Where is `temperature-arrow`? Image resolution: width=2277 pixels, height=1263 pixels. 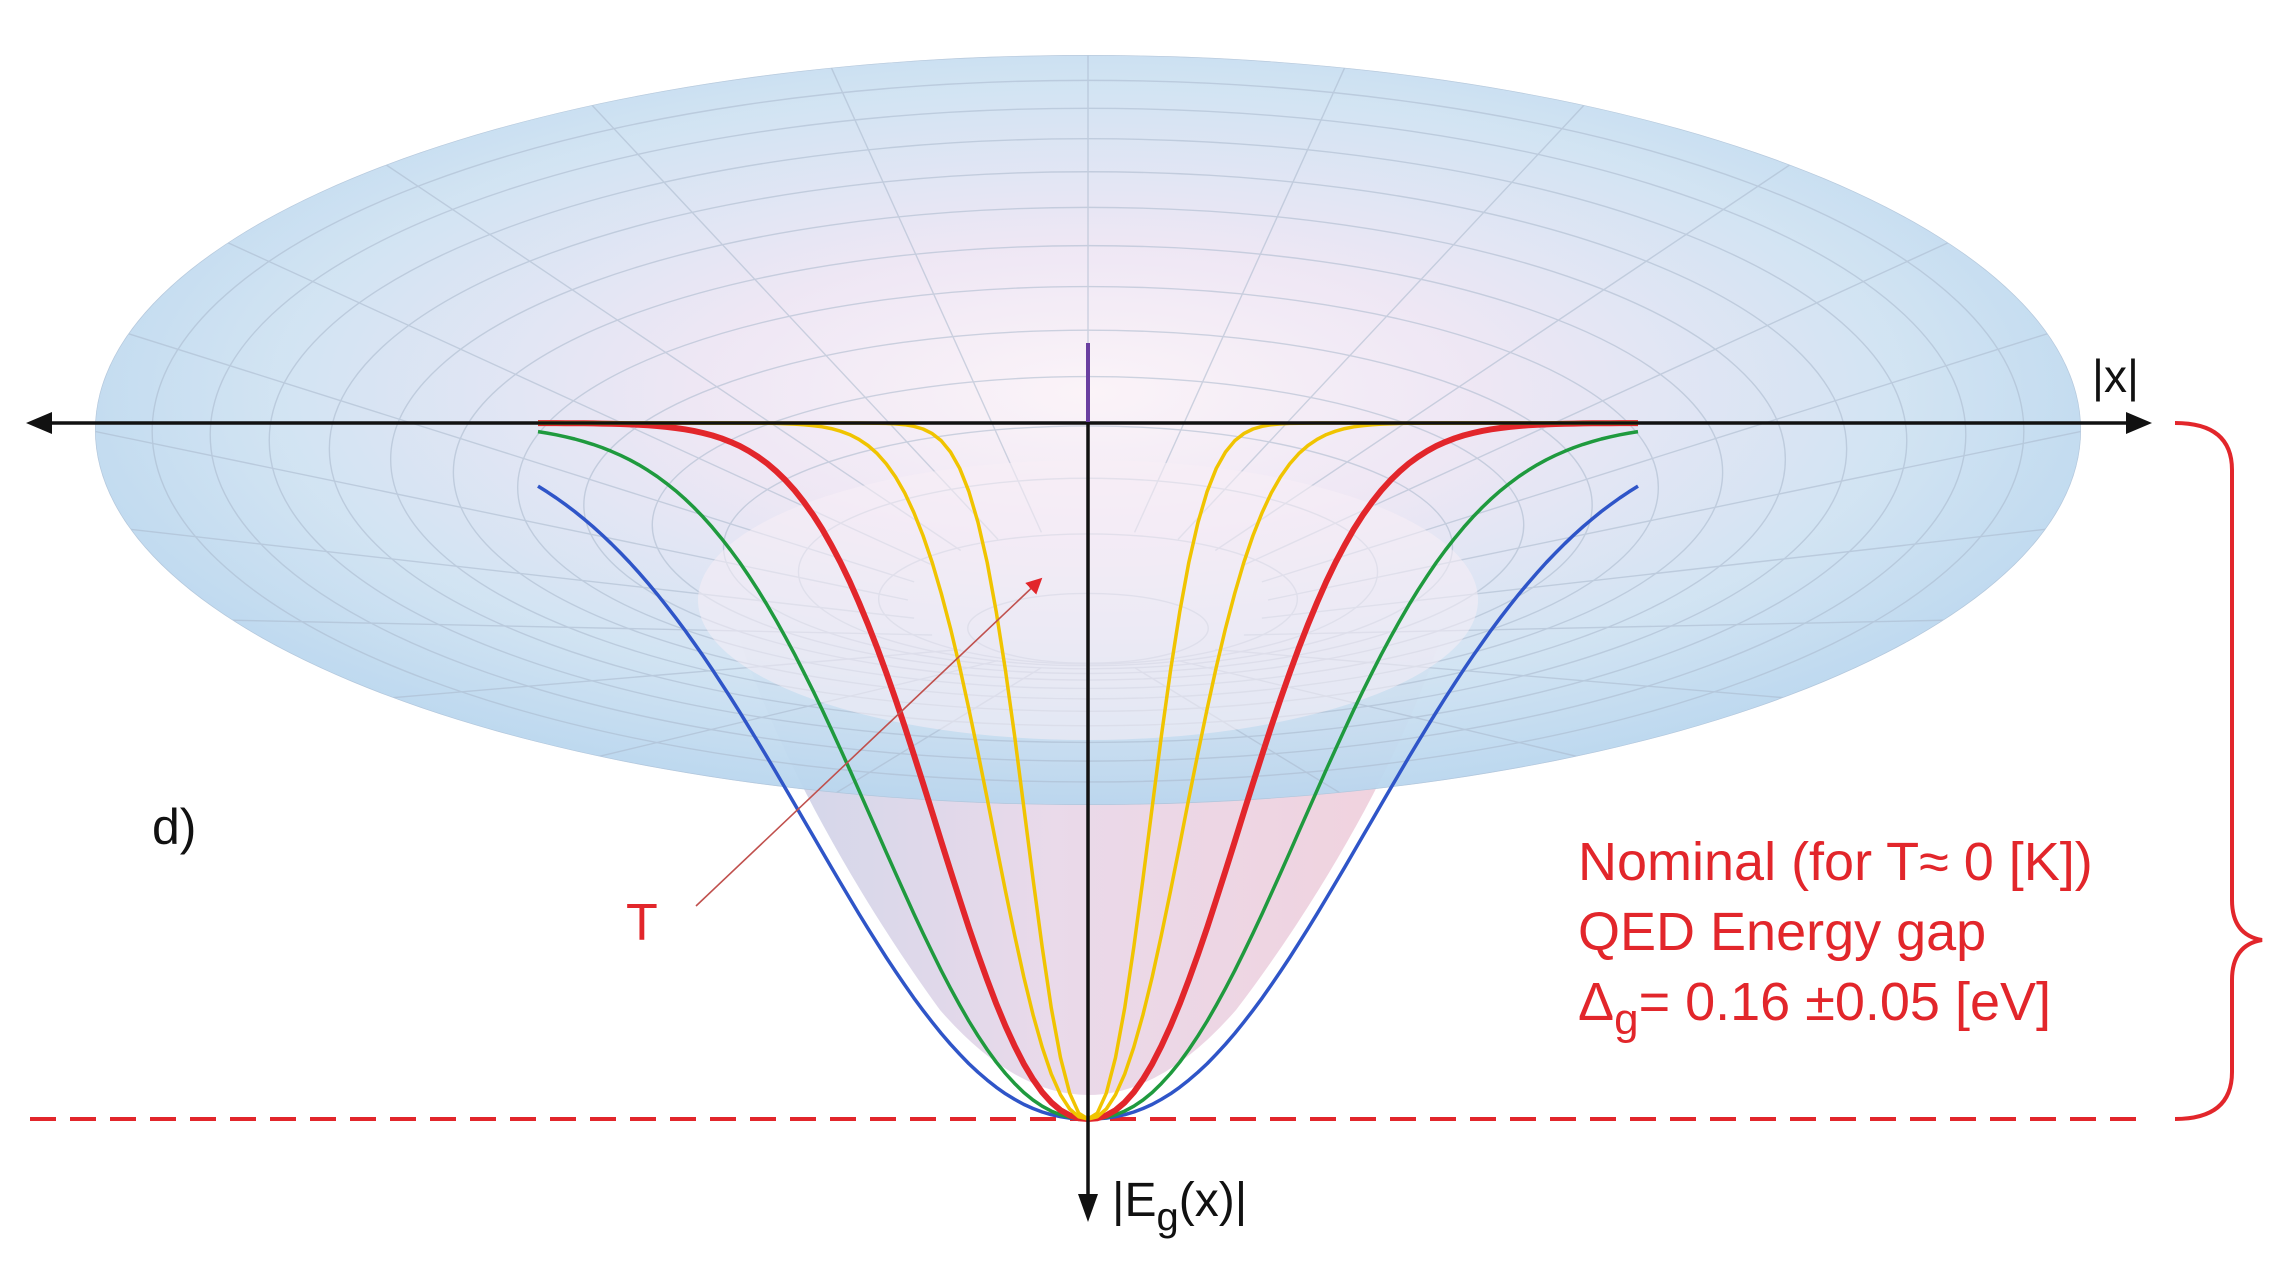
temperature-arrow is located at coordinates (869, 742).